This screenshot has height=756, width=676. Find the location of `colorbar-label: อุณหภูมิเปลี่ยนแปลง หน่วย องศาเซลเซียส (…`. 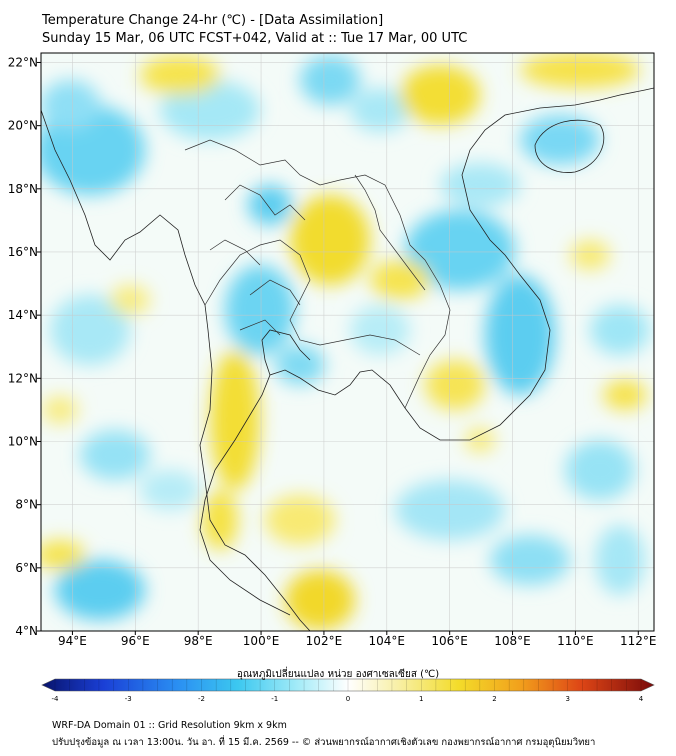

colorbar-label: อุณหภูมิเปลี่ยนแปลง หน่วย องศาเซลเซียส (… is located at coordinates (338, 674).